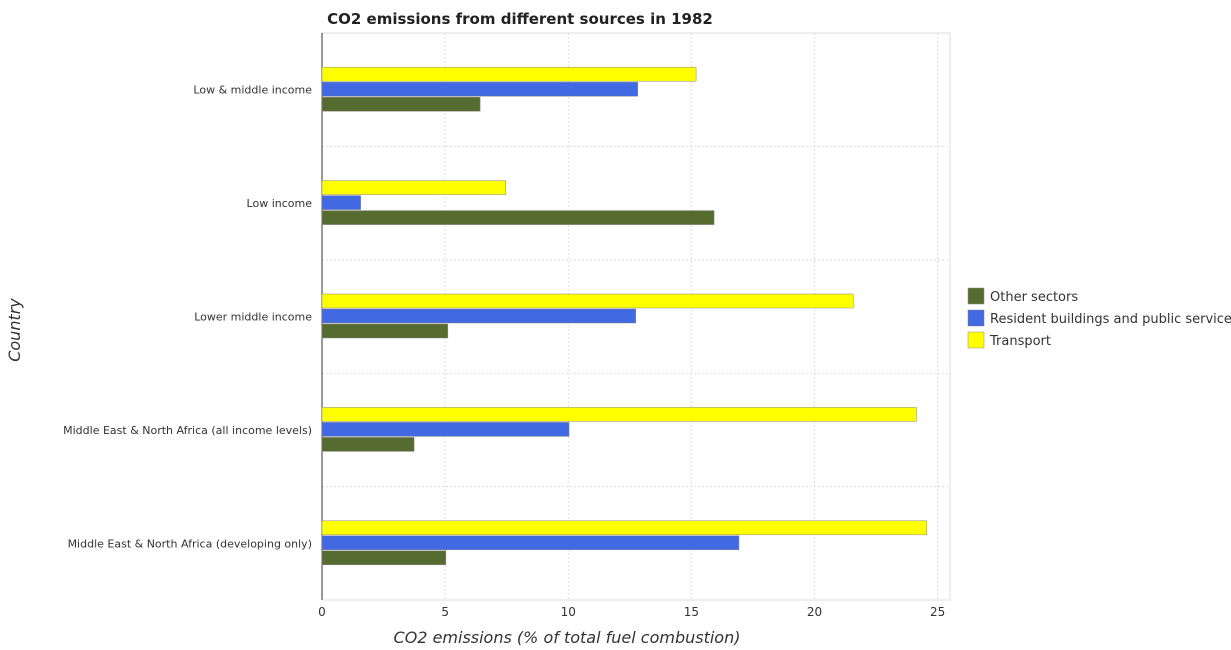 The width and height of the screenshot is (1231, 650). Describe the element at coordinates (1020, 341) in the screenshot. I see `legend-label: Transport` at that location.